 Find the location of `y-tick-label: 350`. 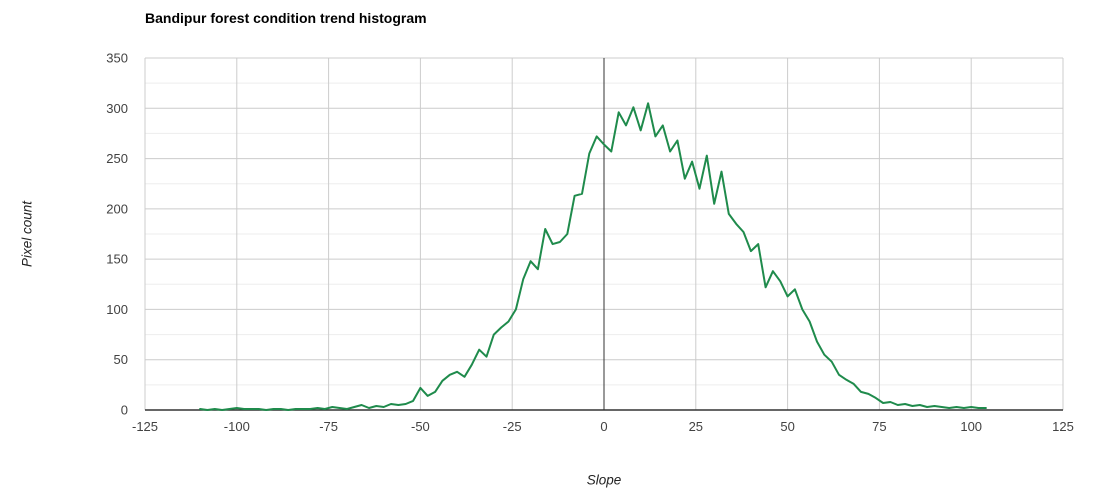

y-tick-label: 350 is located at coordinates (117, 58).